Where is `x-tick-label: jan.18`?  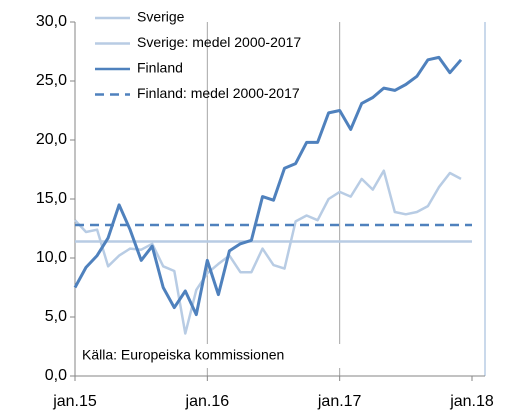
x-tick-label: jan.18 is located at coordinates (471, 401).